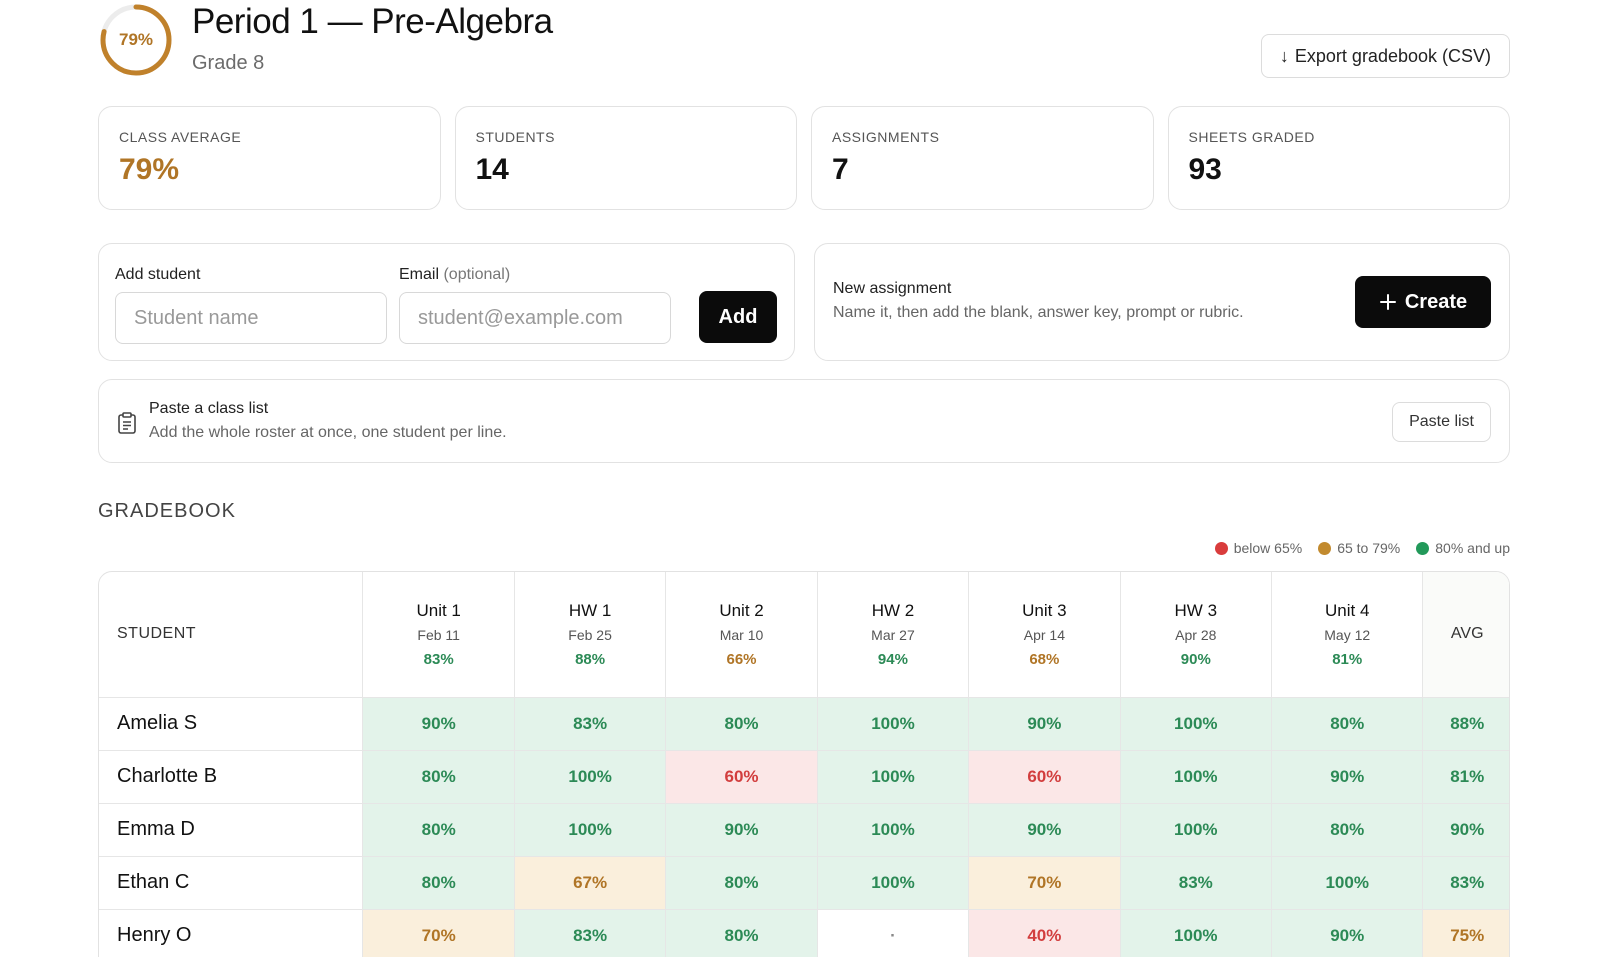 Image resolution: width=1600 pixels, height=957 pixels. What do you see at coordinates (1465, 635) in the screenshot?
I see `average-column-header: AVG` at bounding box center [1465, 635].